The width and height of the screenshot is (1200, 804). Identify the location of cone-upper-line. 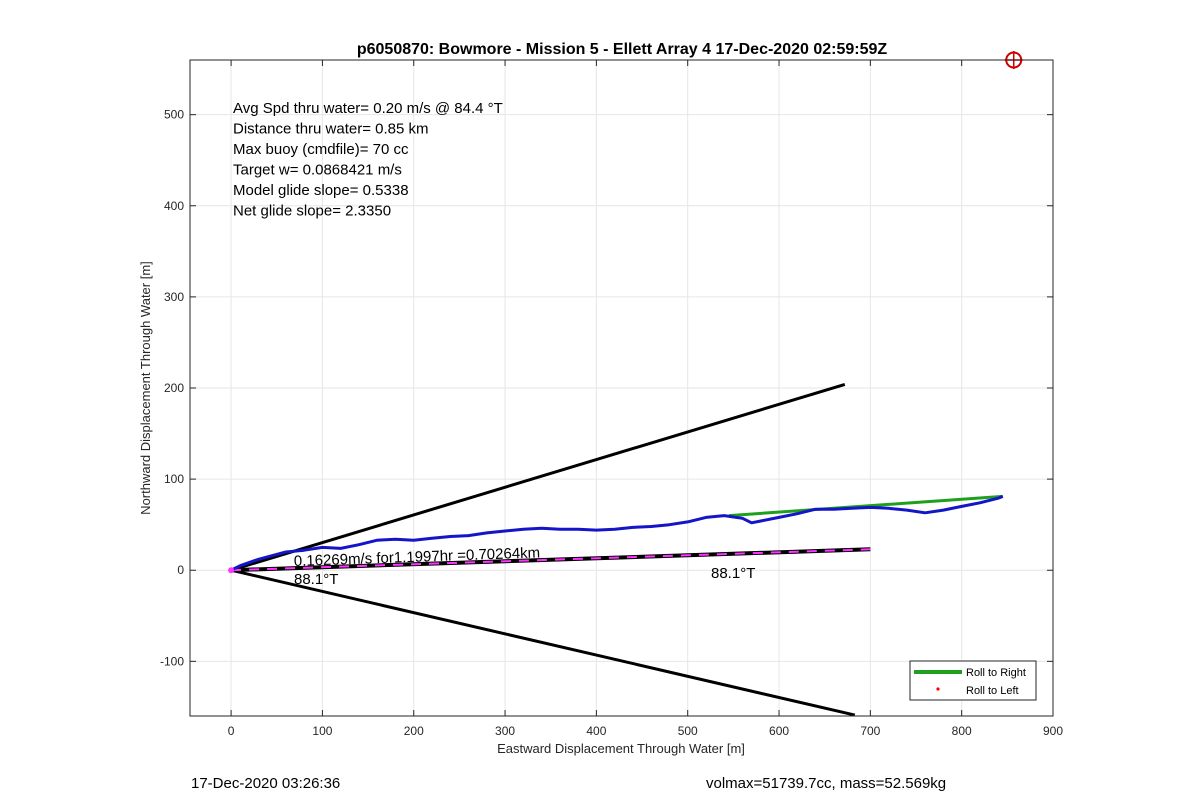
(538, 477).